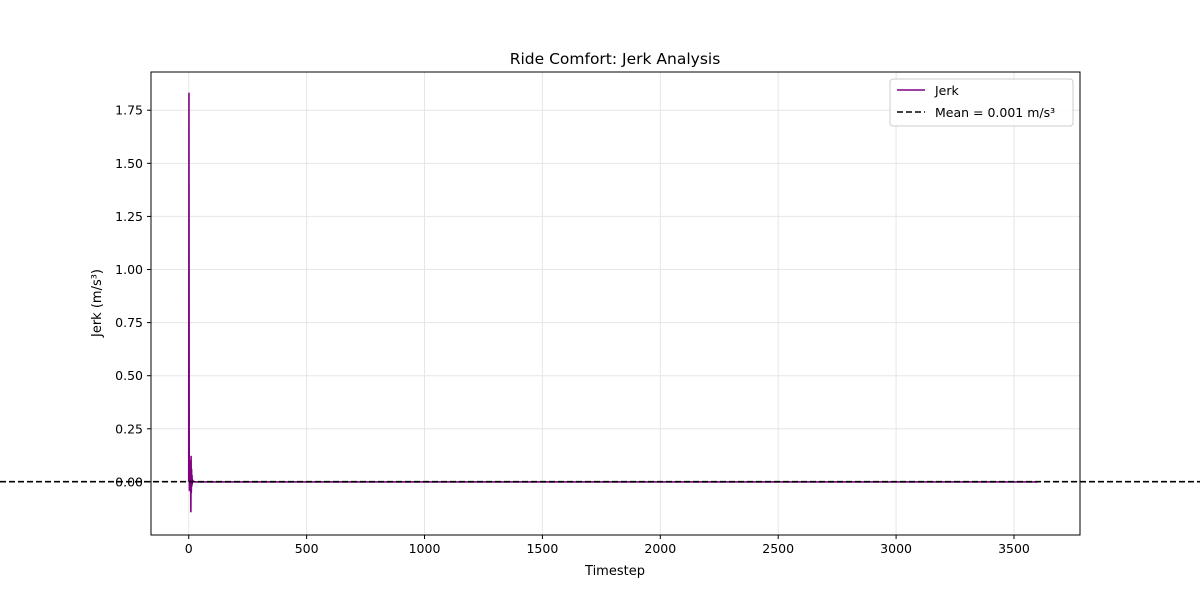 The height and width of the screenshot is (600, 1200). What do you see at coordinates (307, 548) in the screenshot?
I see `x-tick-label: 500` at bounding box center [307, 548].